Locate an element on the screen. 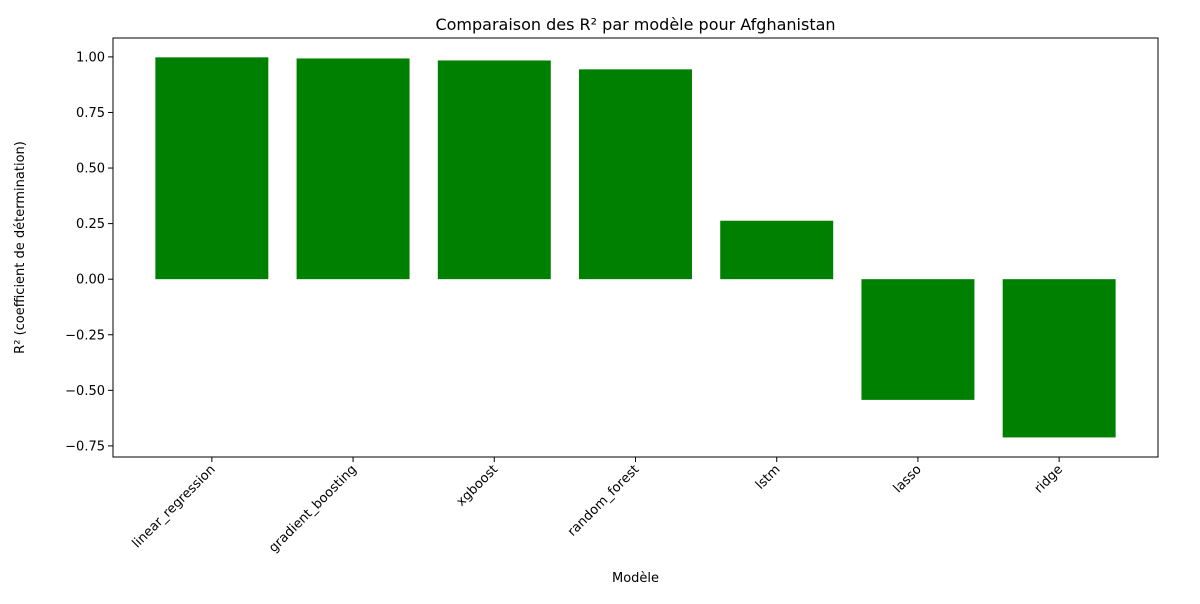  bar-random_forest is located at coordinates (635, 174).